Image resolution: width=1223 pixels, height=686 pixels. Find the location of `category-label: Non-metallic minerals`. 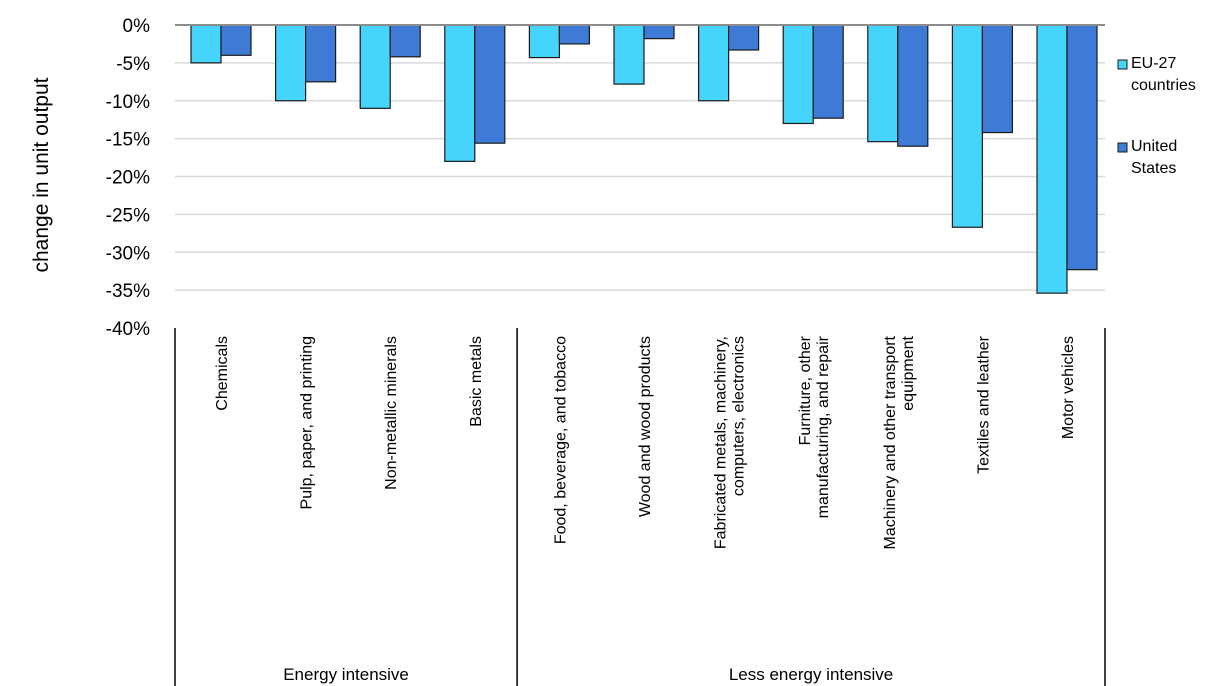

category-label: Non-metallic minerals is located at coordinates (391, 413).